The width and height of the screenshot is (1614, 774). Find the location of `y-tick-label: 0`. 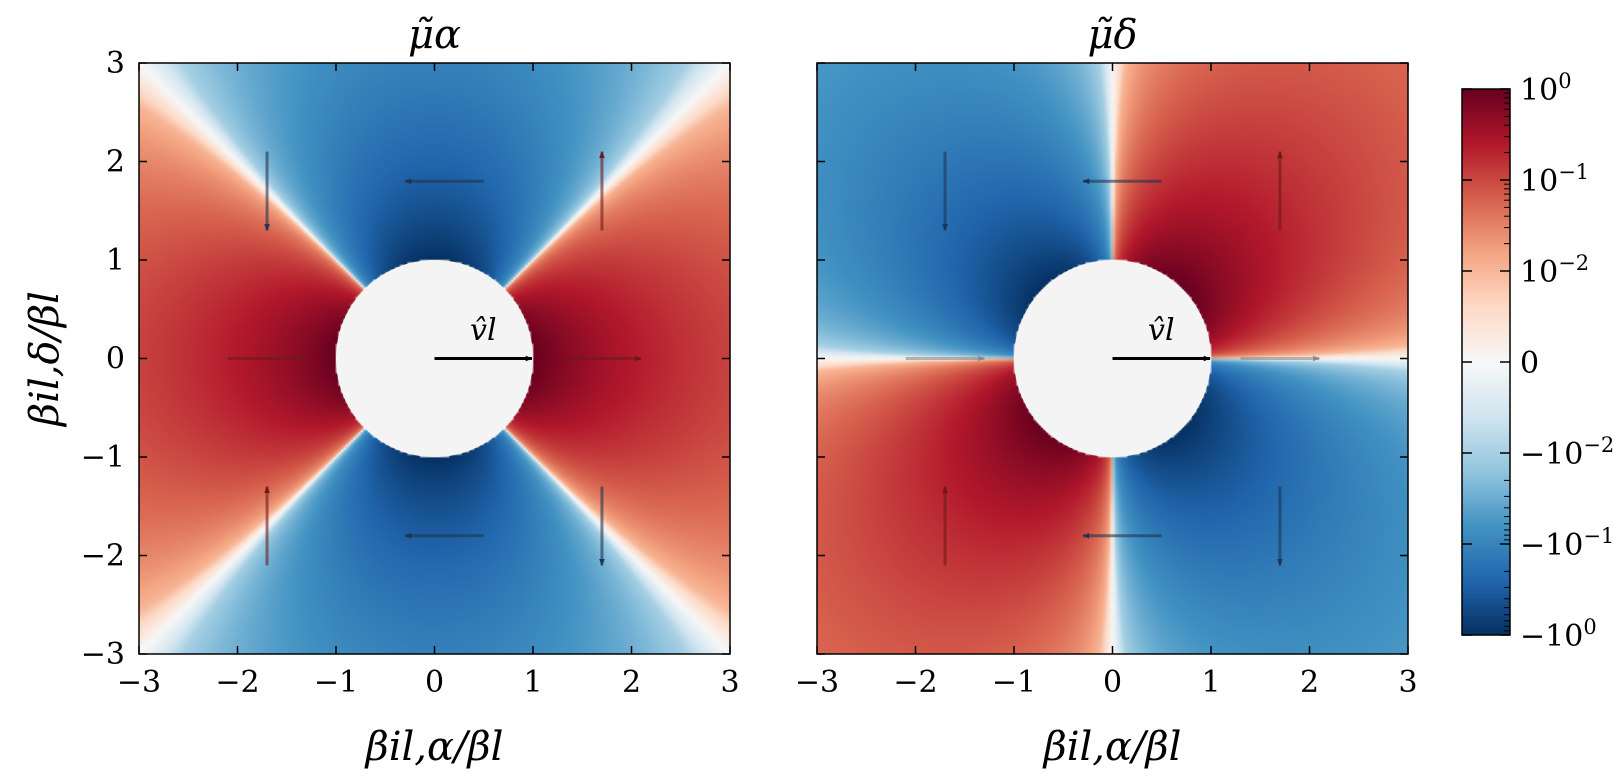

y-tick-label: 0 is located at coordinates (115, 359).